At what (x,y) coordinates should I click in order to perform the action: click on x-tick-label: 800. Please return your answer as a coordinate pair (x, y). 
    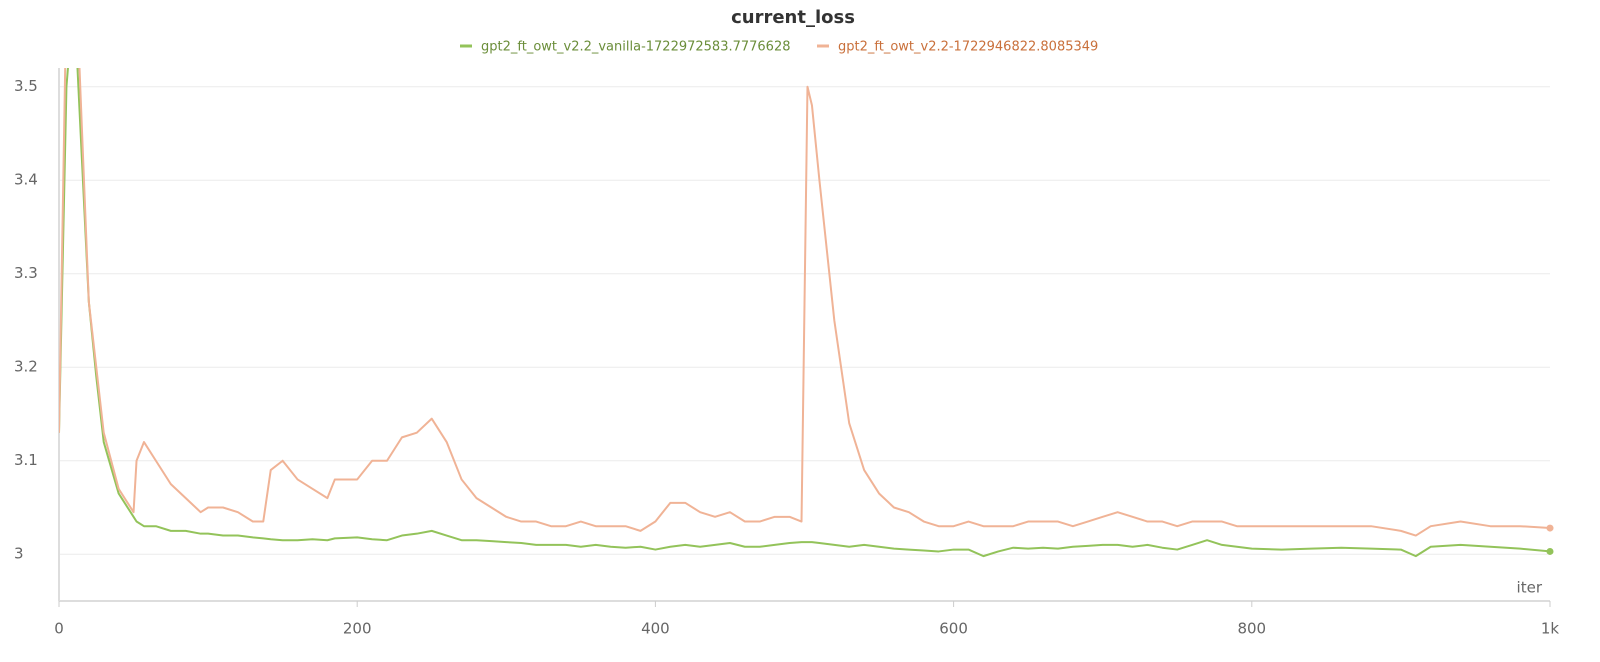
    Looking at the image, I should click on (1251, 629).